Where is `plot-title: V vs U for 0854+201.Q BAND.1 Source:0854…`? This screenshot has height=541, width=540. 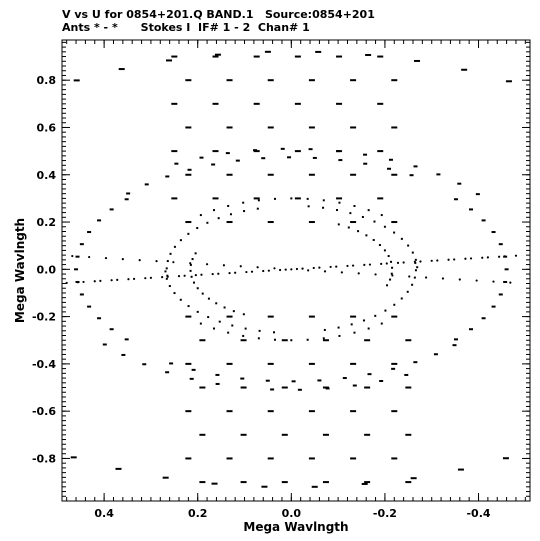 plot-title: V vs U for 0854+201.Q BAND.1 Source:0854… is located at coordinates (218, 14).